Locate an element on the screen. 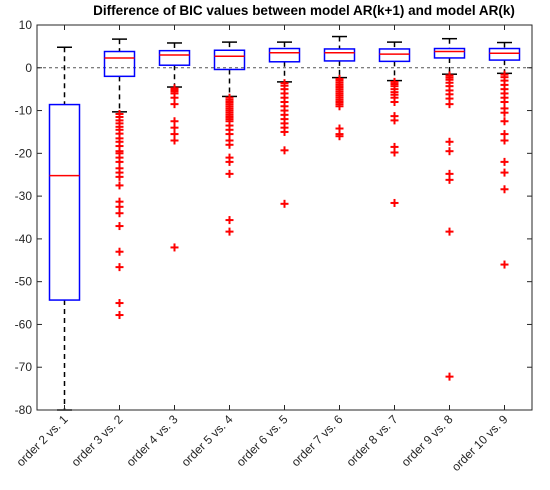 Image resolution: width=550 pixels, height=490 pixels. y-tick-label: -80 is located at coordinates (24, 410).